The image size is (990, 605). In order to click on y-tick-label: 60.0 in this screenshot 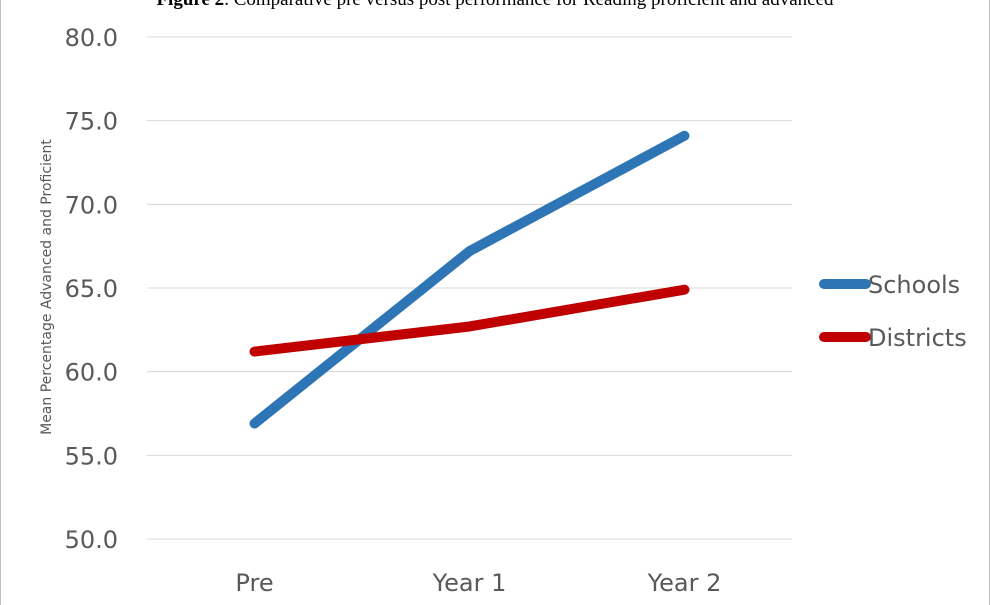, I will do `click(91, 373)`.